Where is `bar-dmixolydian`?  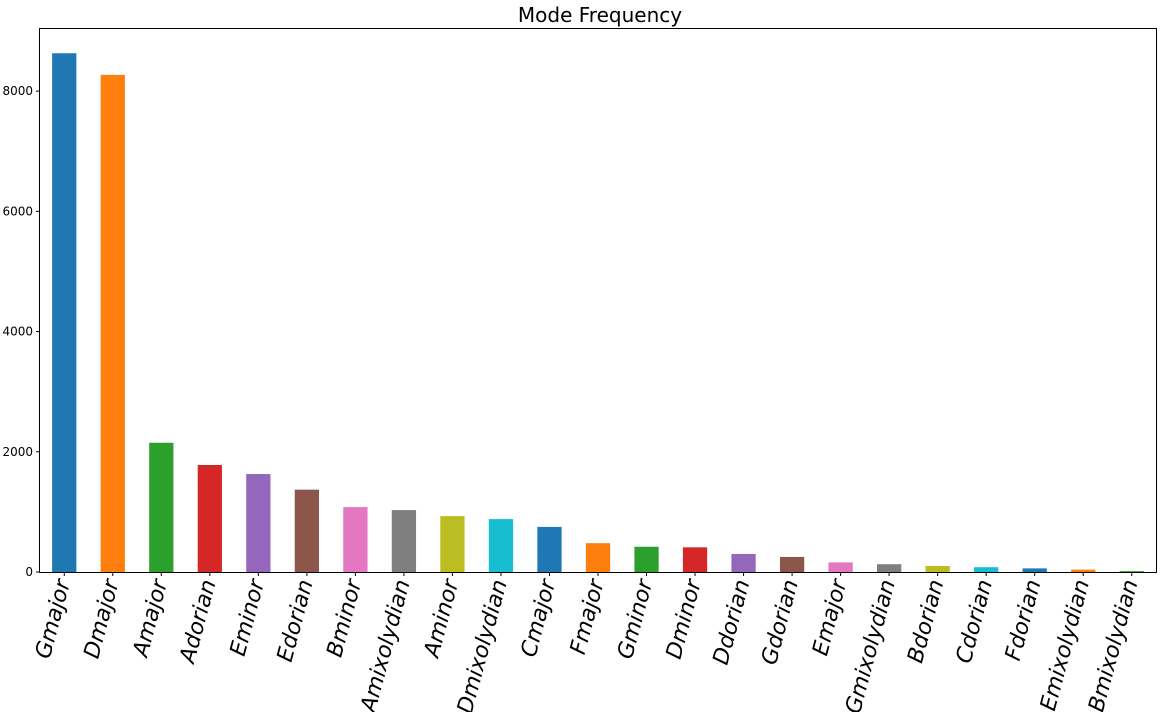 bar-dmixolydian is located at coordinates (501, 545).